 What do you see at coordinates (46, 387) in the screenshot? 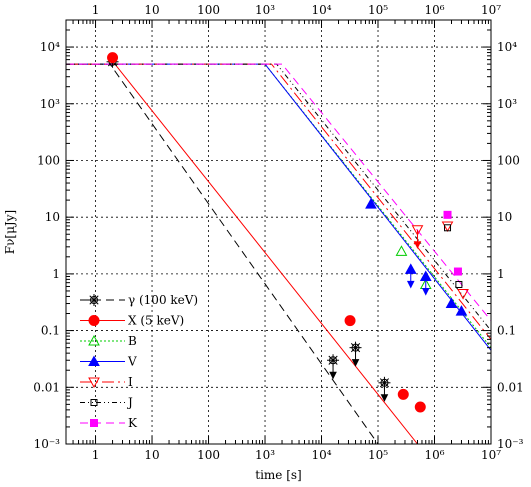
I see `y-tick-label-left: 0.01` at bounding box center [46, 387].